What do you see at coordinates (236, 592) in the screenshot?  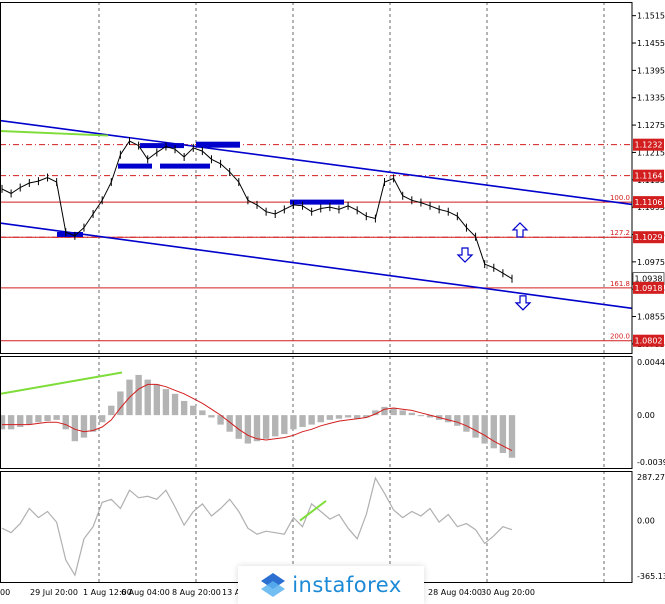 I see `x-tick-label: 13 Aug` at bounding box center [236, 592].